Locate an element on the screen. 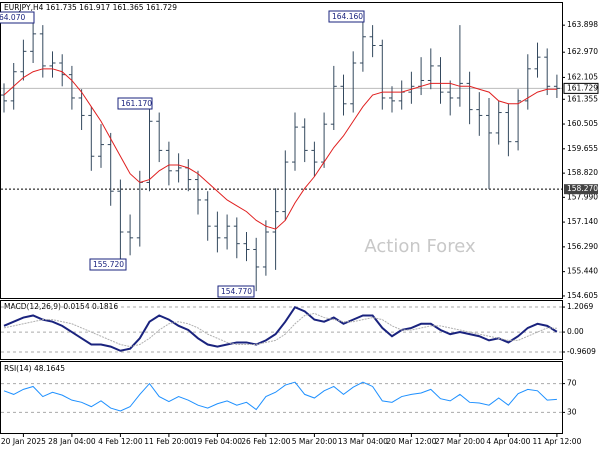 The height and width of the screenshot is (450, 600). y-tick-label: 161.355 is located at coordinates (582, 98).